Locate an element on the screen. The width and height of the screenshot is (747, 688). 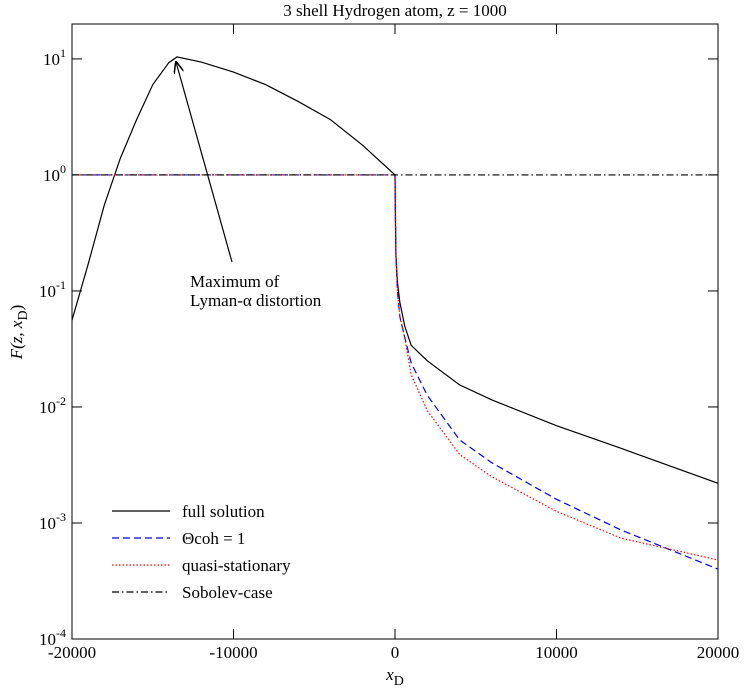
y-tick-exp: 1 is located at coordinates (63, 53).